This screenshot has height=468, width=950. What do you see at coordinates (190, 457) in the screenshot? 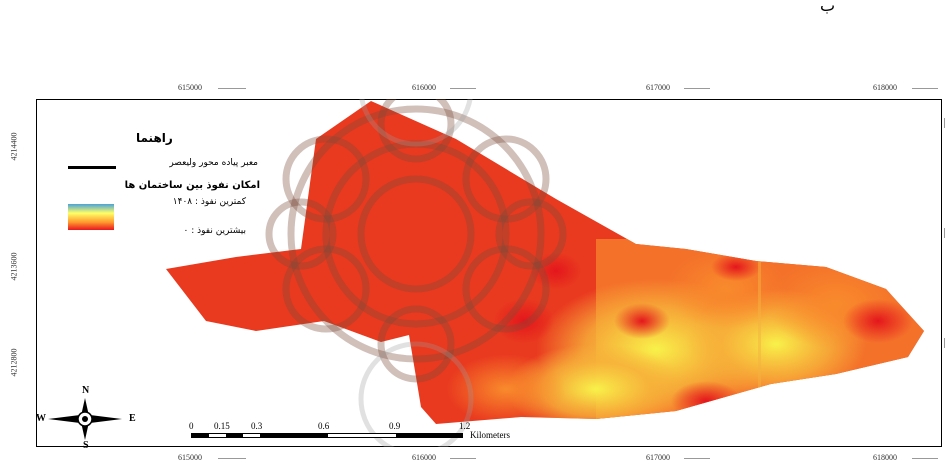
I see `x-tick-bottom-1: 615000` at bounding box center [190, 457].